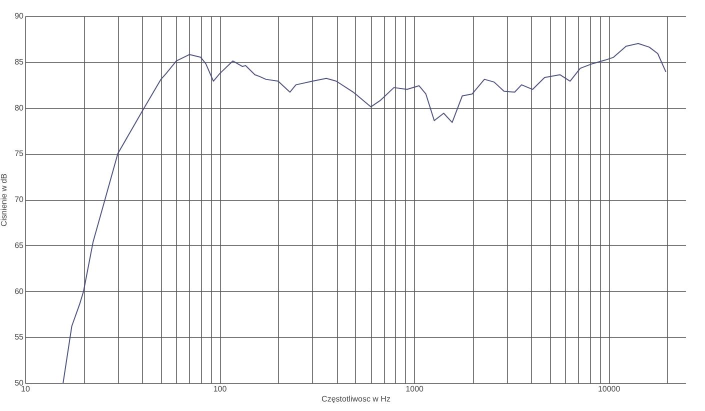  What do you see at coordinates (356, 399) in the screenshot?
I see `x-axis-title: Częstotliwosc w Hz` at bounding box center [356, 399].